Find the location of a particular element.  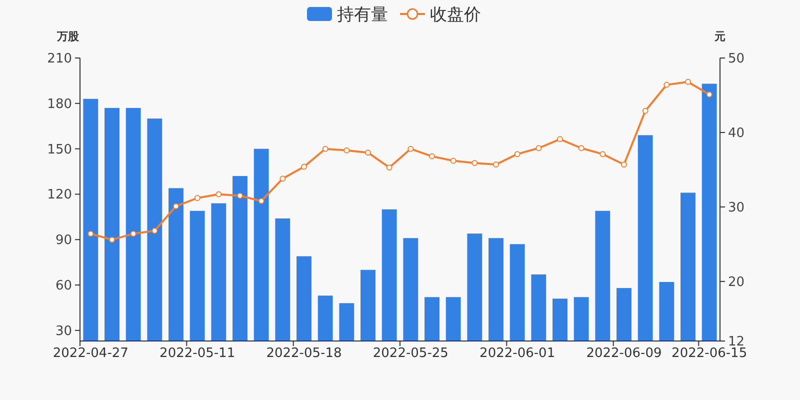

y-tick-label: 30 is located at coordinates (63, 331).